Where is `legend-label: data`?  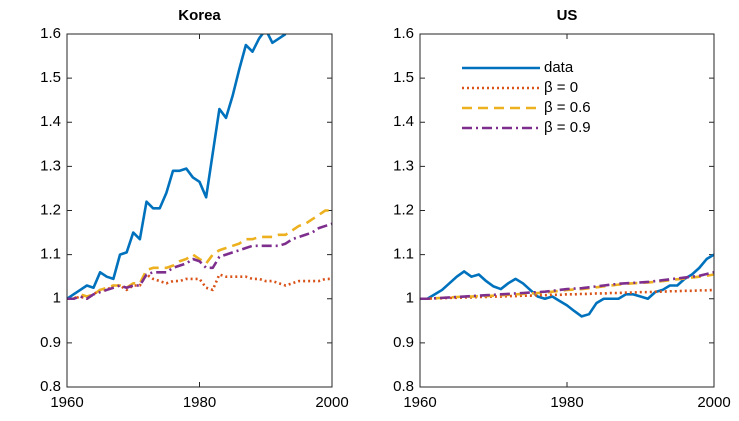 legend-label: data is located at coordinates (559, 67).